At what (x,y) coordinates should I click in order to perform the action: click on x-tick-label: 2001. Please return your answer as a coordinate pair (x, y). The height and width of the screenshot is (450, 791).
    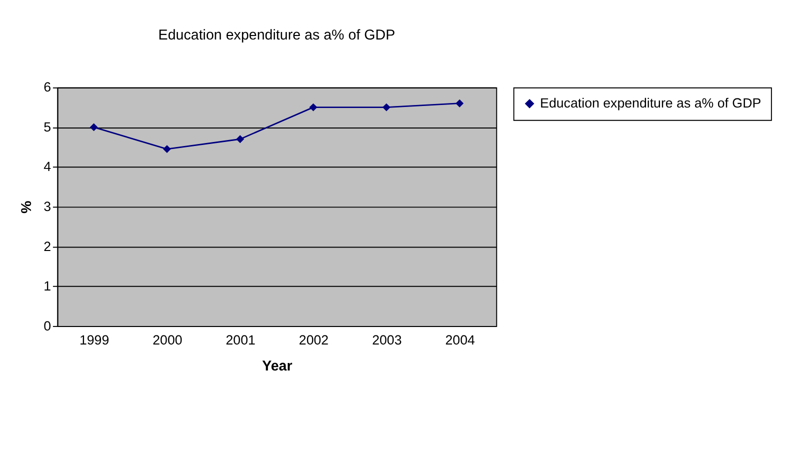
    Looking at the image, I should click on (241, 340).